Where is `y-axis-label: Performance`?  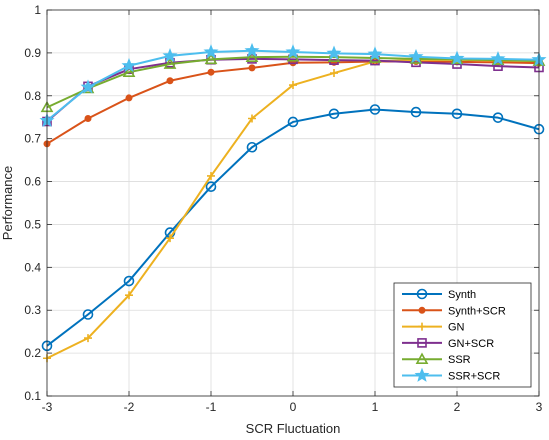 y-axis-label: Performance is located at coordinates (7, 203).